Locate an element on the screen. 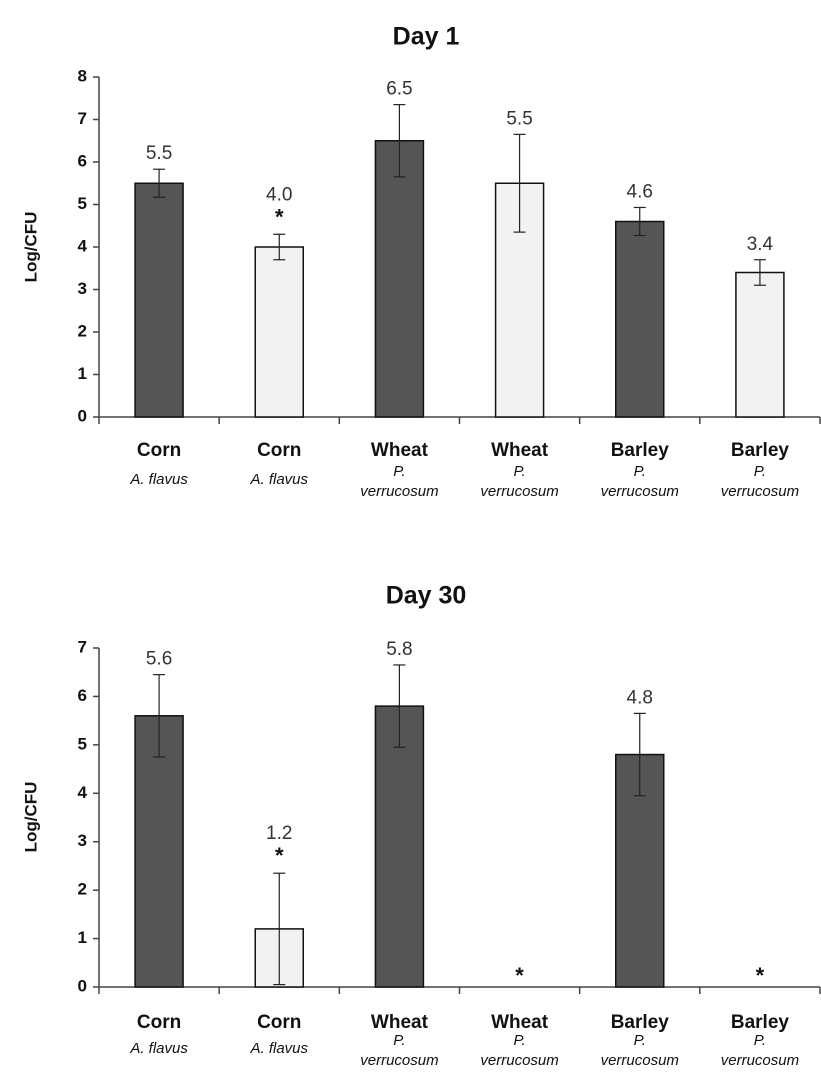 This screenshot has height=1080, width=821. y-tick-label: 8 is located at coordinates (82, 75).